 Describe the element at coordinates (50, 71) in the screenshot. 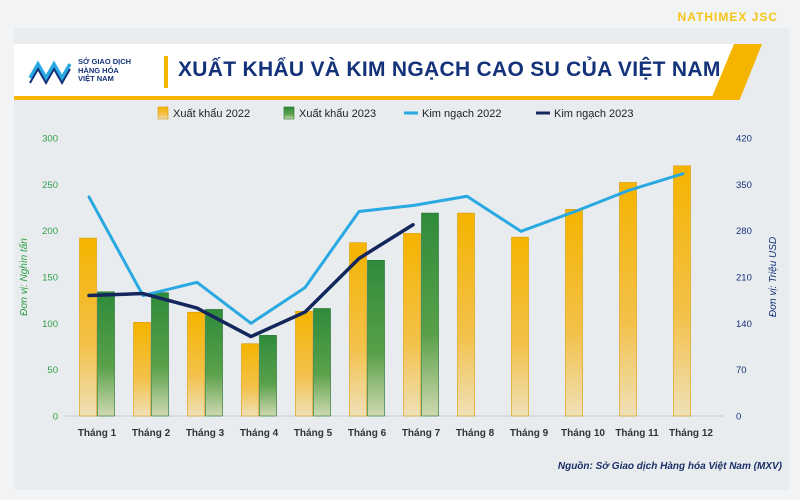

I see `exchange-logo-icon` at that location.